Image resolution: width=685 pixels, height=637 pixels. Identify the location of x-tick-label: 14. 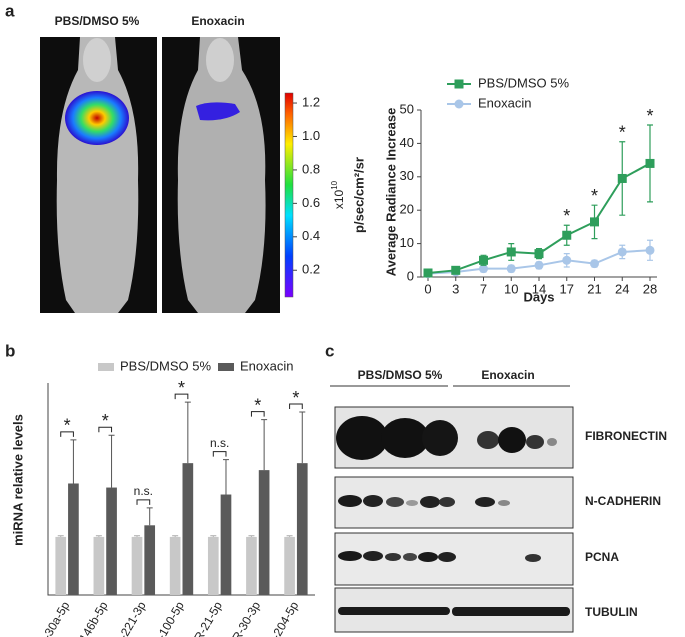
(539, 288).